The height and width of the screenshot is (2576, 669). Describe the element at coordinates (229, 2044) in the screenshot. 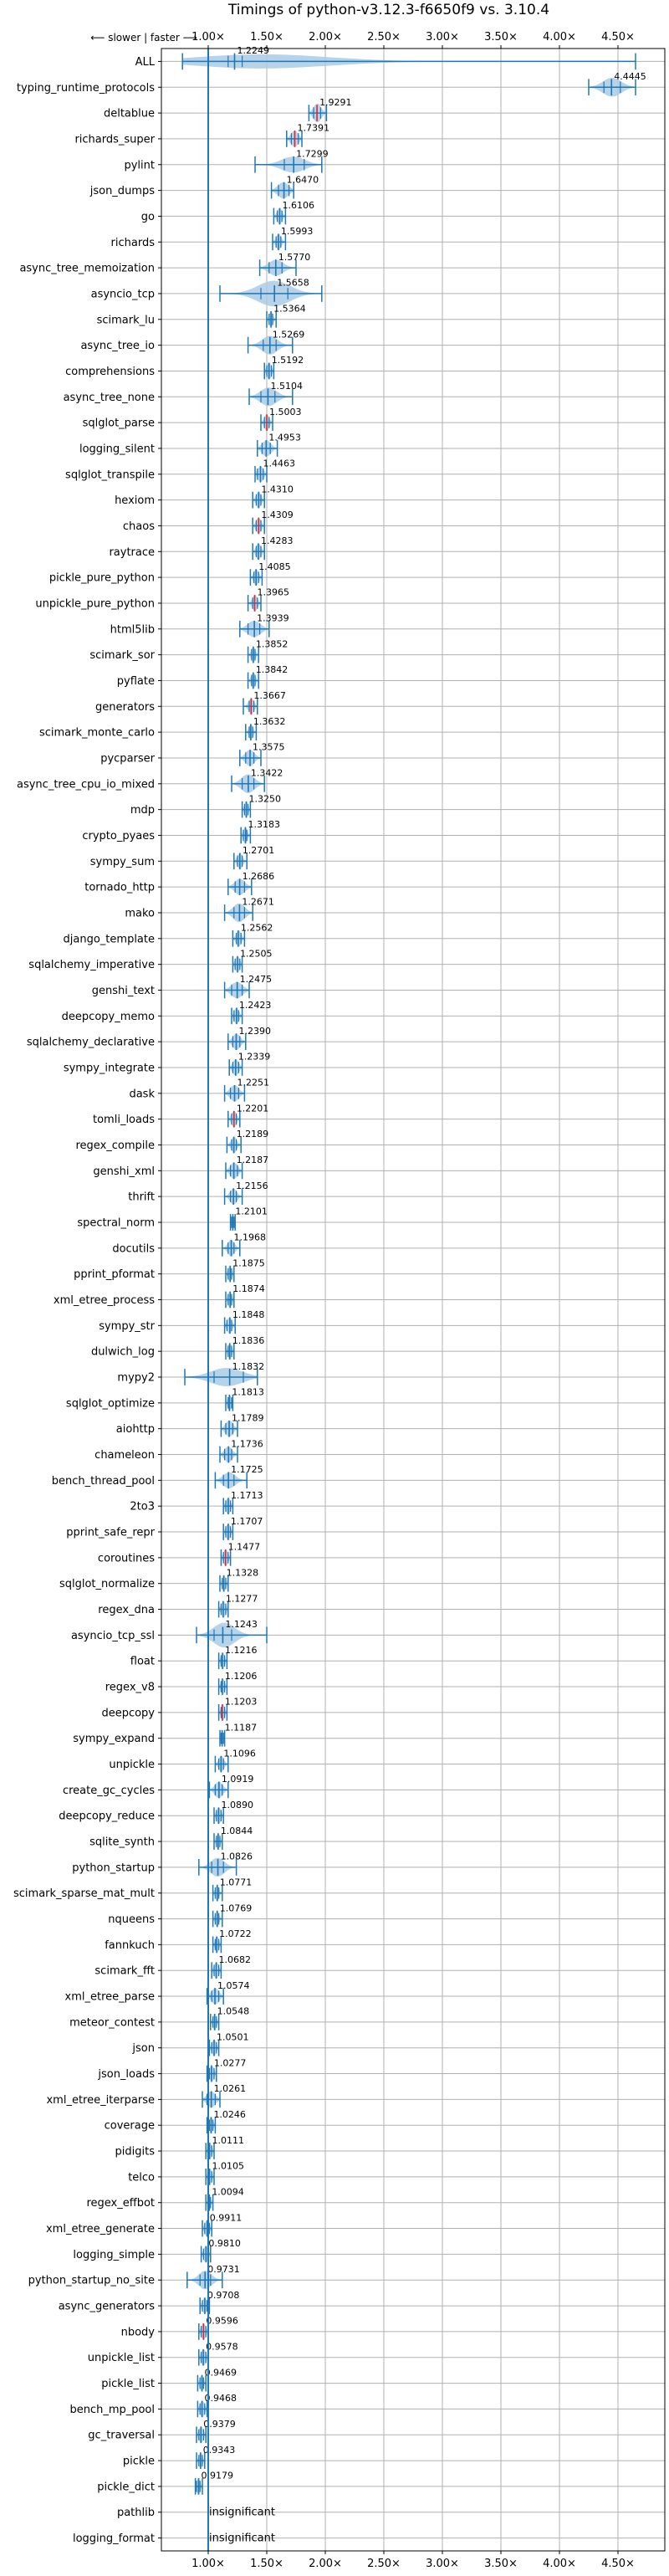

I see `benchmark-violin: 1.0501` at that location.